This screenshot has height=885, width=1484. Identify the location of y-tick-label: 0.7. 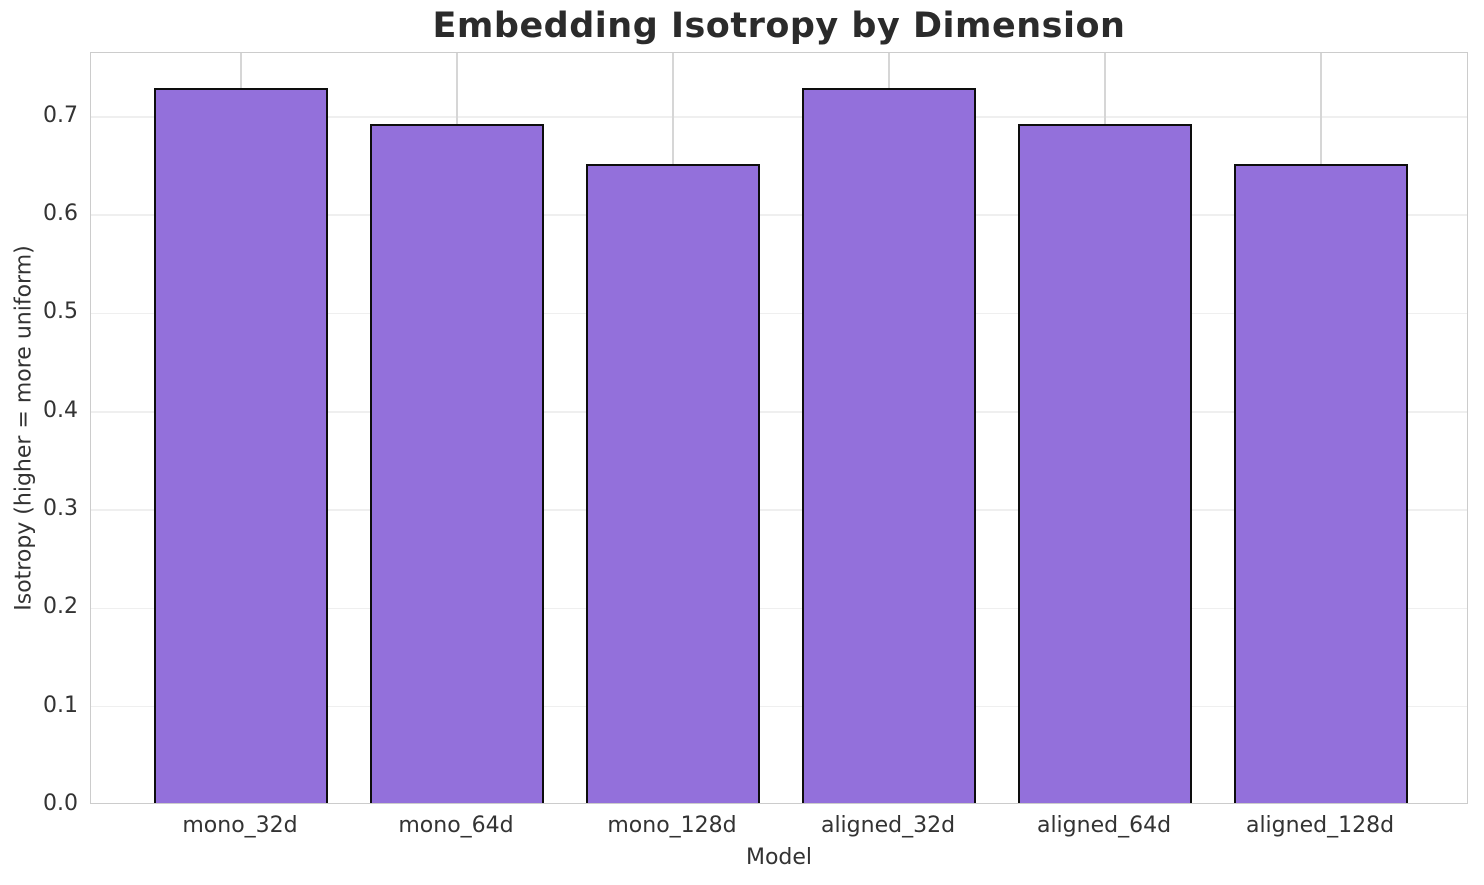
(60, 115).